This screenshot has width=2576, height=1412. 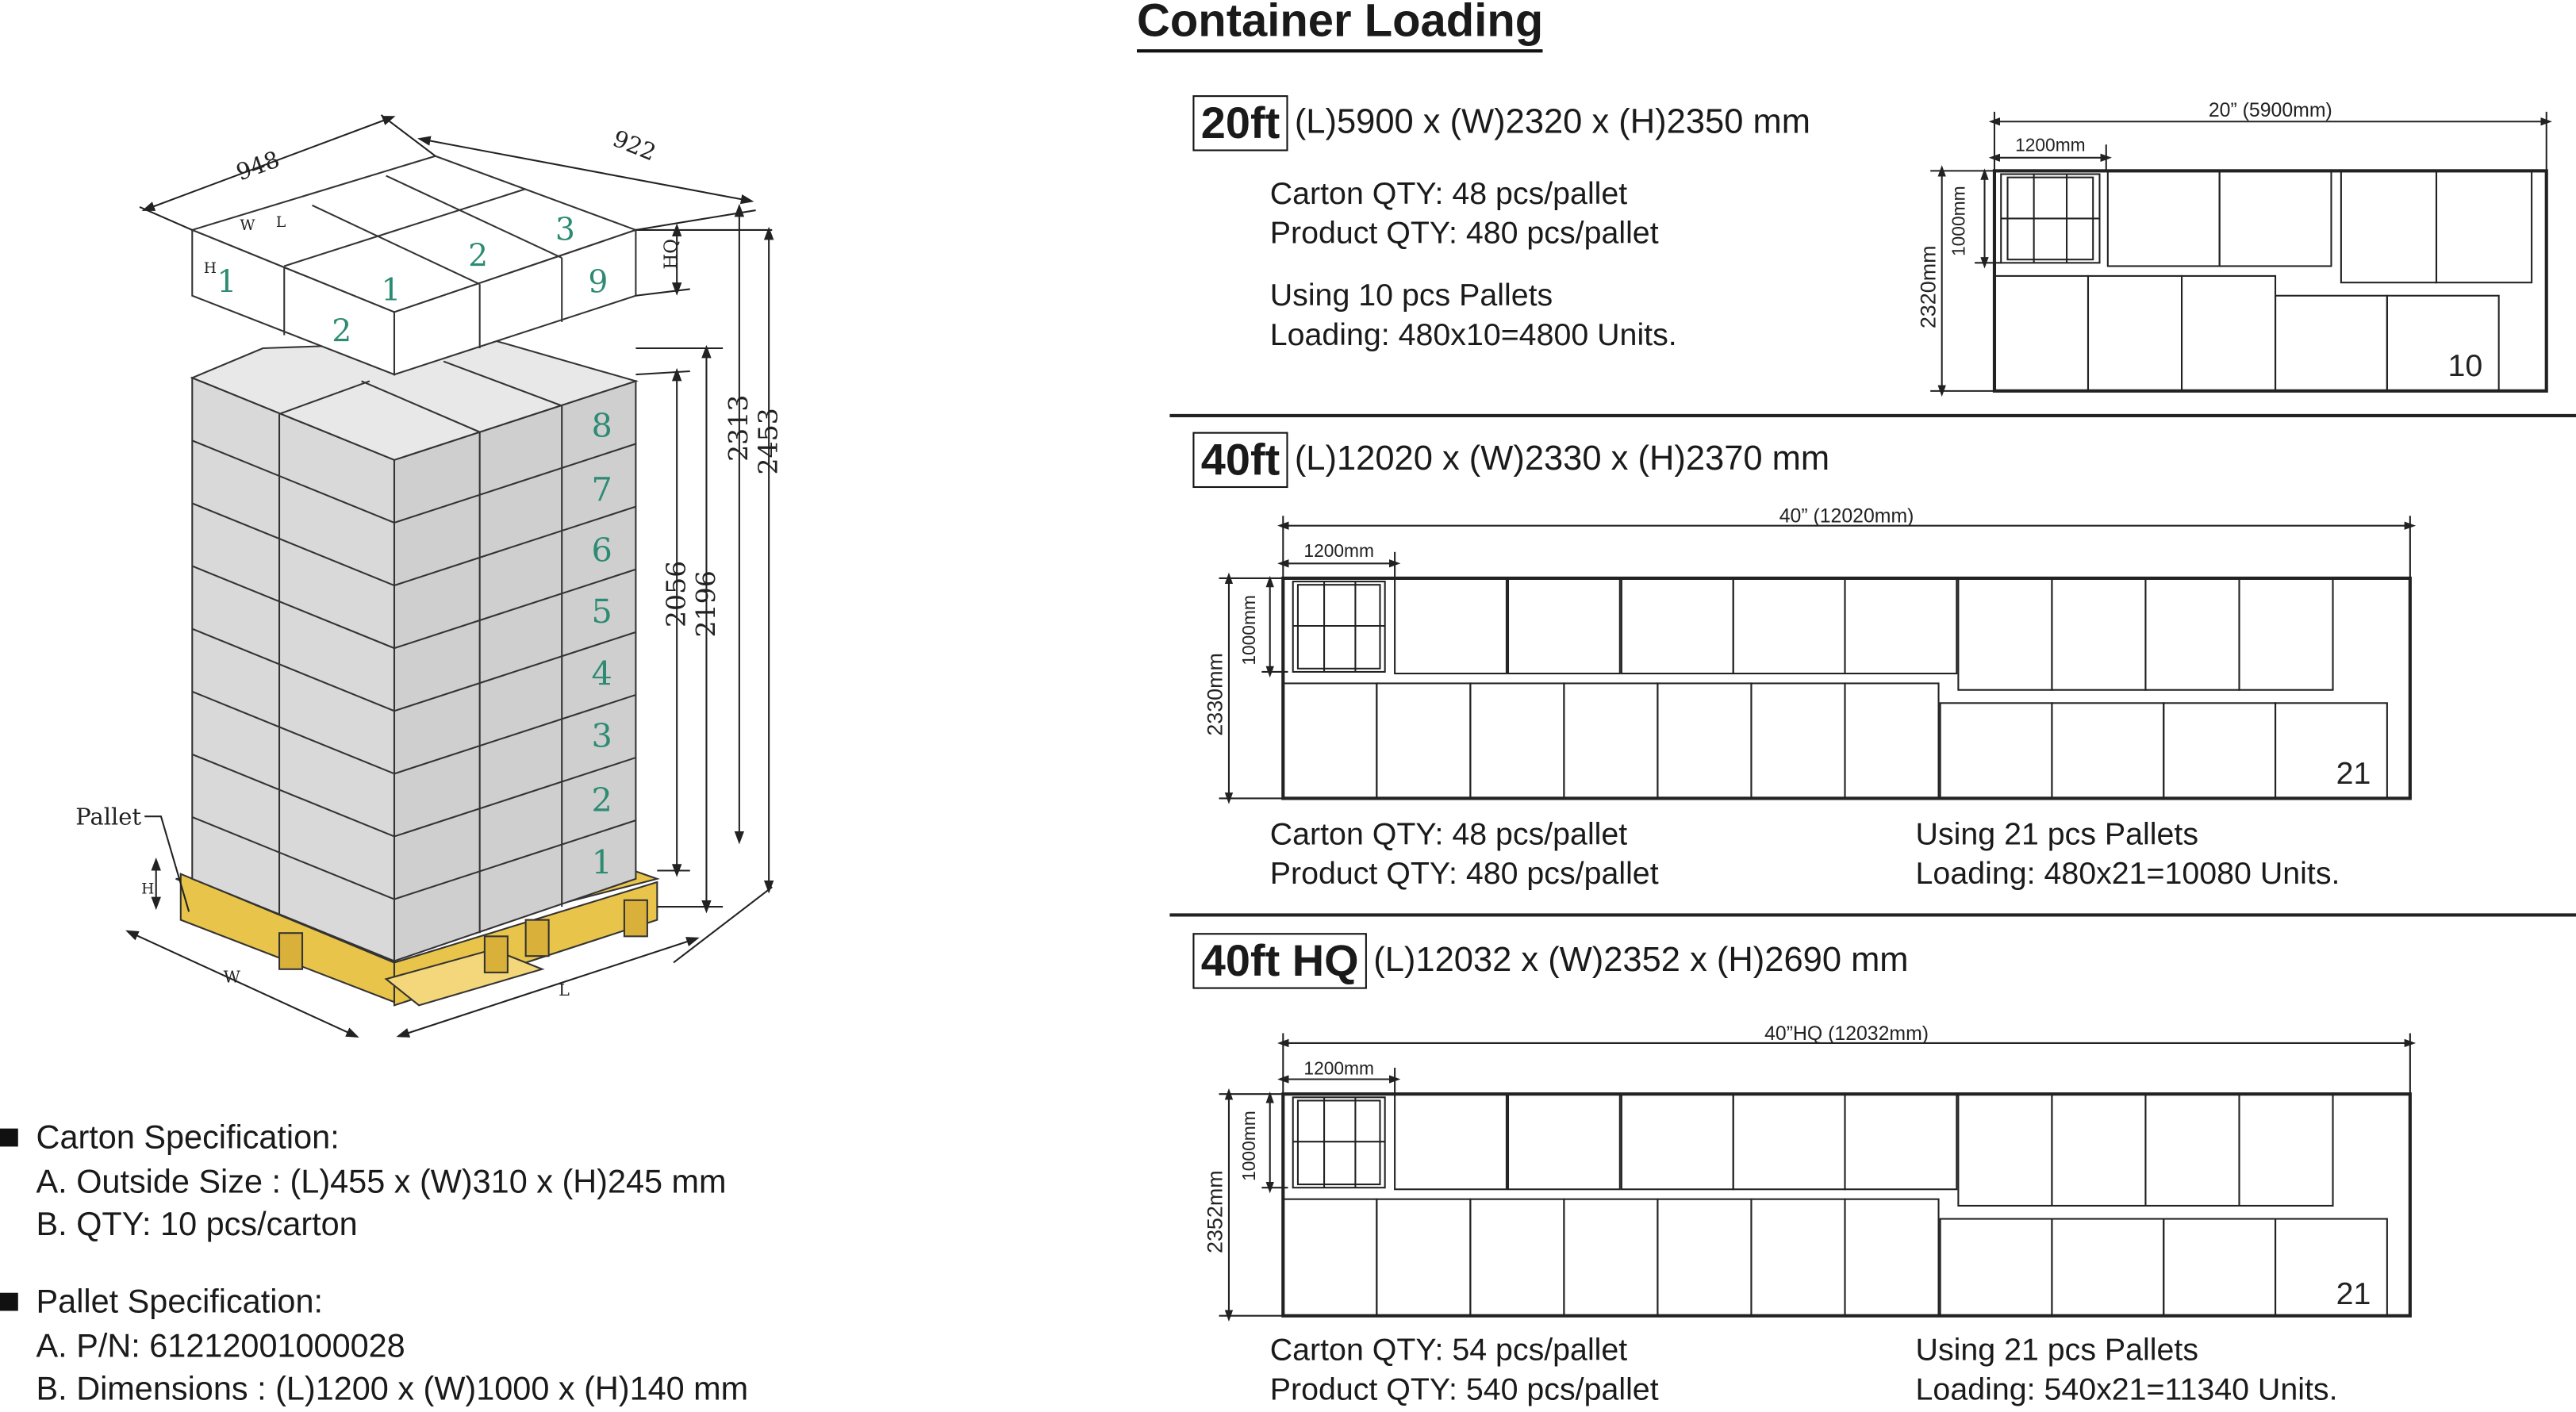 I want to click on dim-2056: 2056, so click(x=676, y=594).